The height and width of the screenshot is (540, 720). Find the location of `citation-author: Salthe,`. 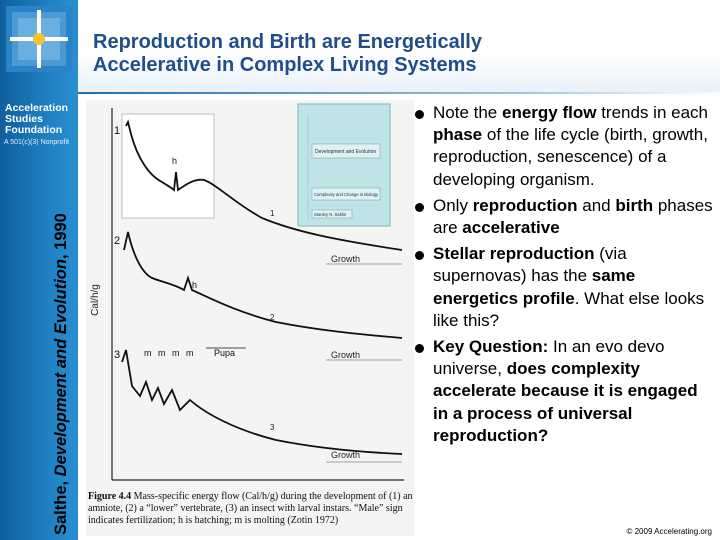

citation-author: Salthe, is located at coordinates (61, 505).